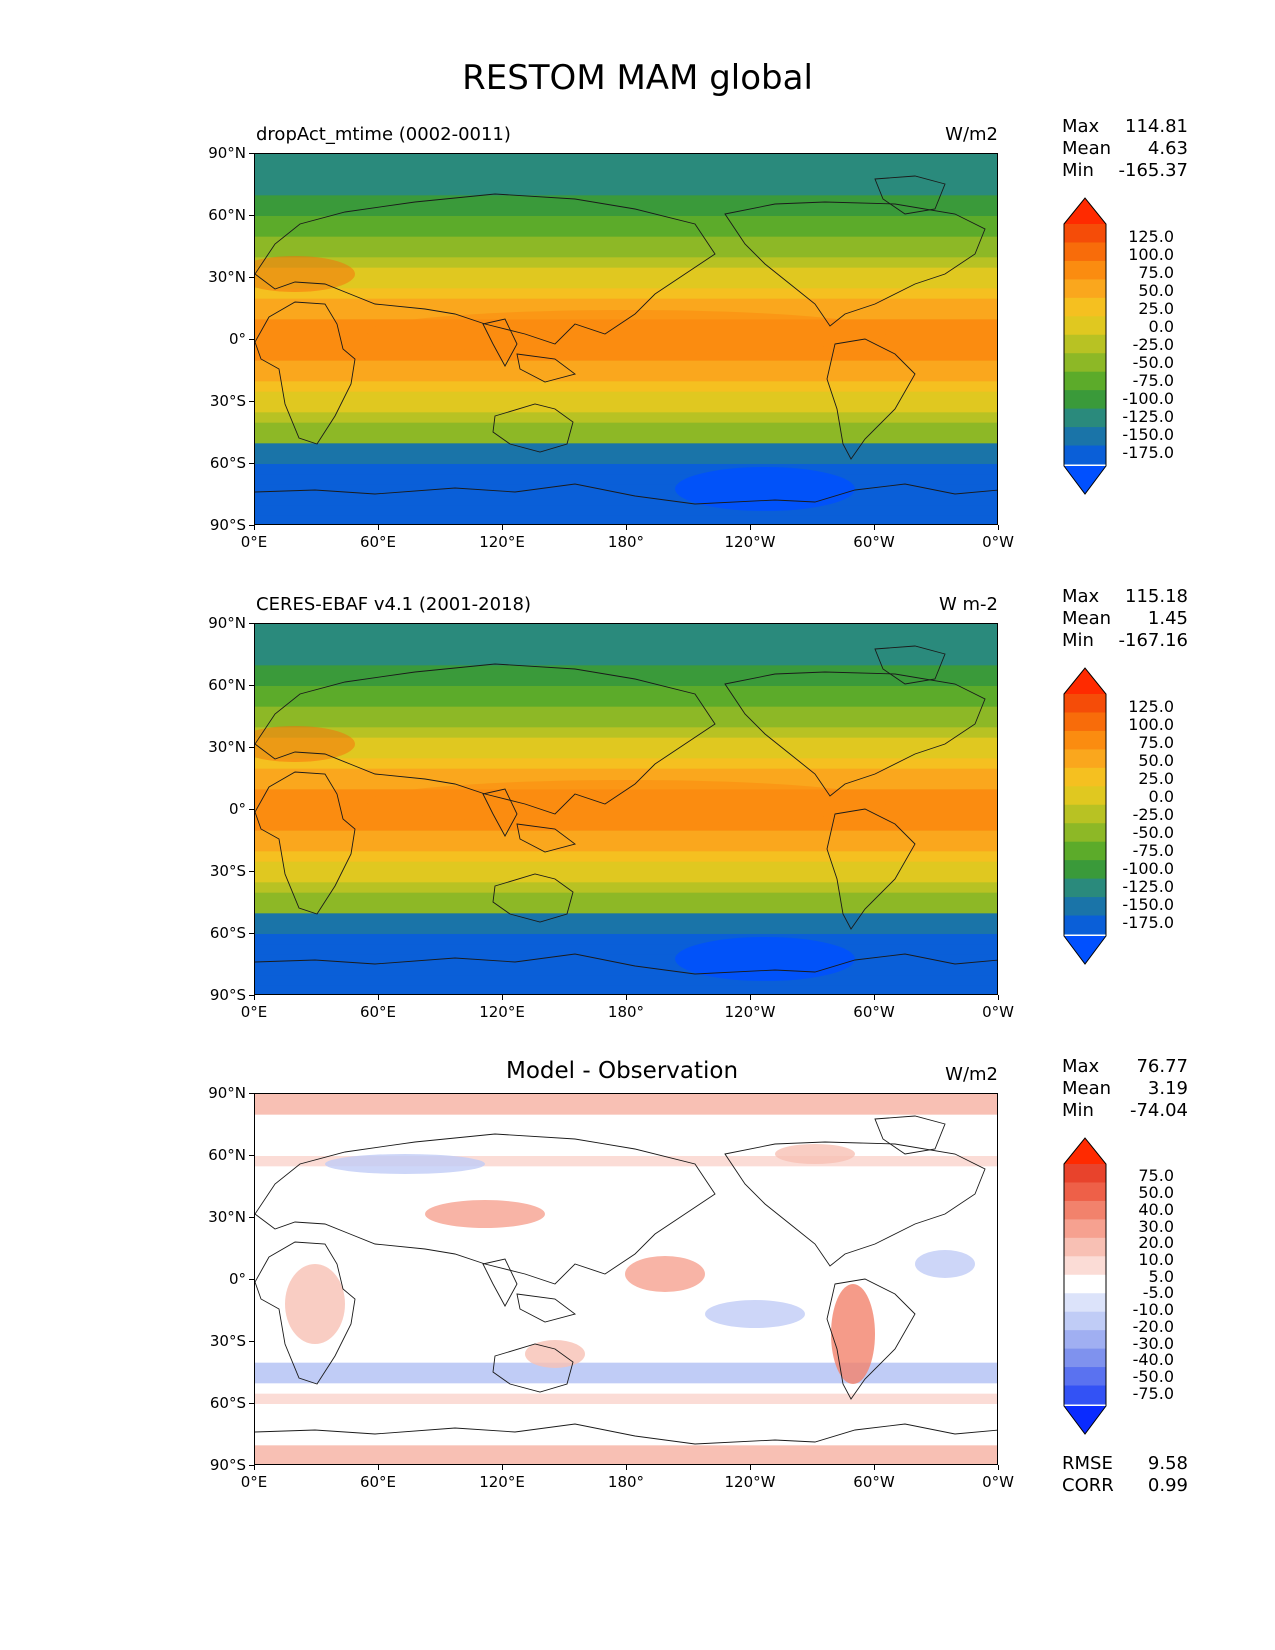 Image resolution: width=1275 pixels, height=1650 pixels. Describe the element at coordinates (1158, 1110) in the screenshot. I see `stat-value: -74.04` at that location.